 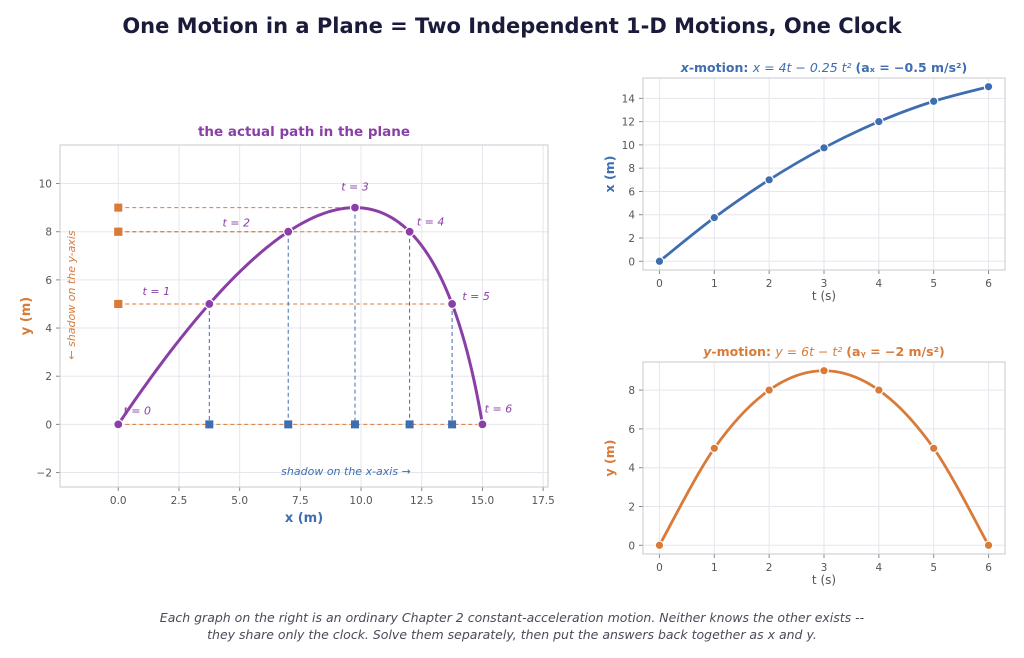 What do you see at coordinates (179, 501) in the screenshot?
I see `x-tick-label: 2.5` at bounding box center [179, 501].